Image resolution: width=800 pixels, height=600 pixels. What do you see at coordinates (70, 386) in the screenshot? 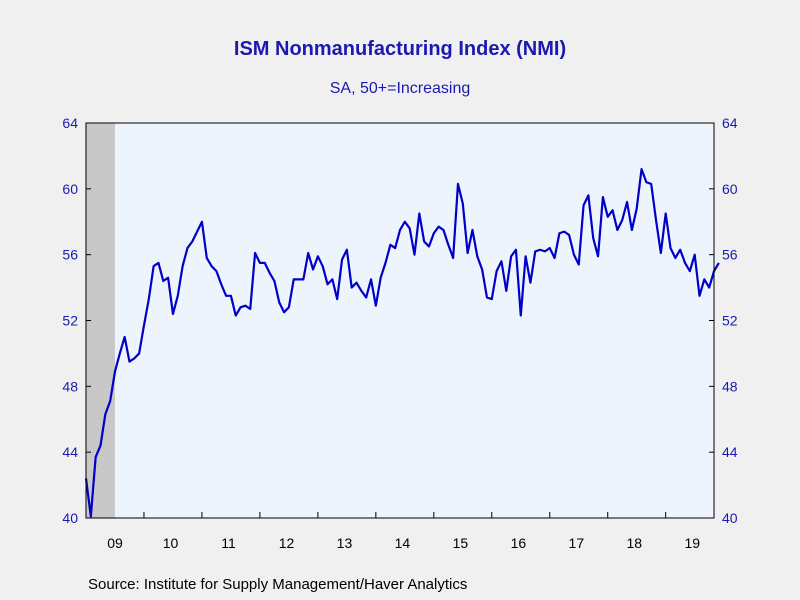
I see `y-tick-label-left: 48` at bounding box center [70, 386].